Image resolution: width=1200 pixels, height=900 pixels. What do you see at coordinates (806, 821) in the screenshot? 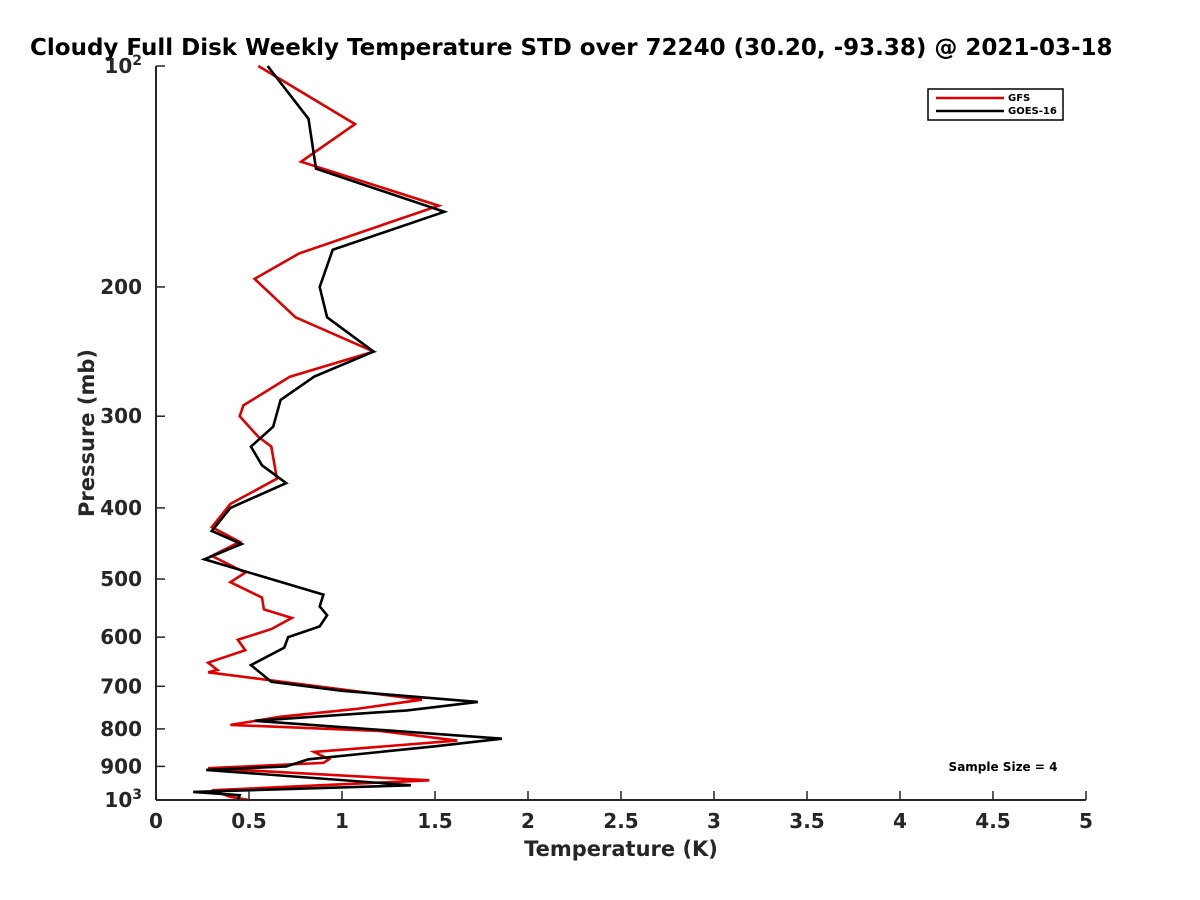
I see `x-tick-label: 3.5` at bounding box center [806, 821].